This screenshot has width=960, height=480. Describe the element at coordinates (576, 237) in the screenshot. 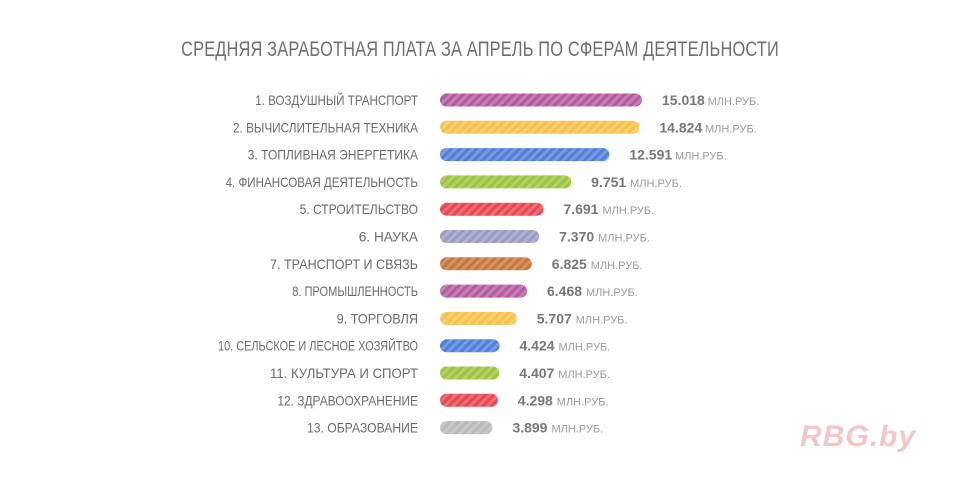

I see `value-label: 7.370` at that location.